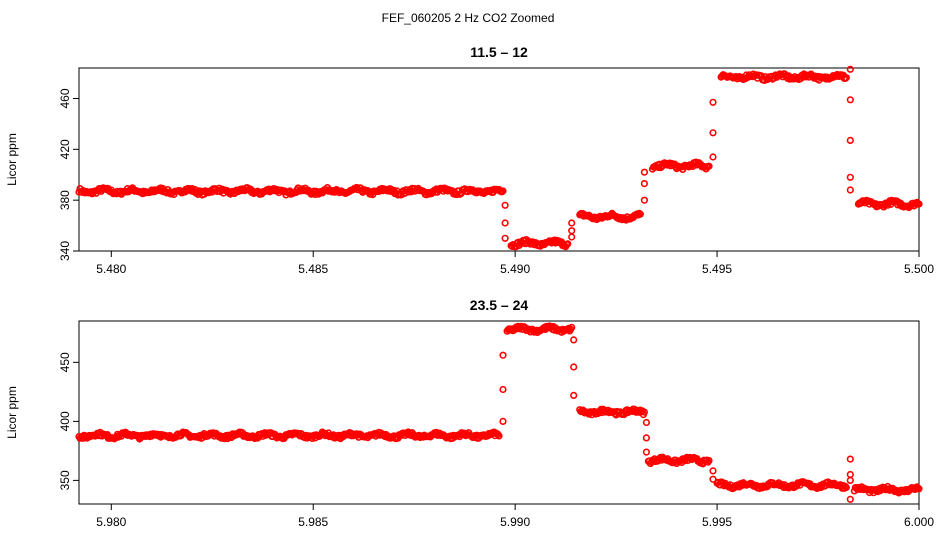 This screenshot has width=936, height=540. What do you see at coordinates (65, 200) in the screenshot?
I see `y-tick-label: 380` at bounding box center [65, 200].